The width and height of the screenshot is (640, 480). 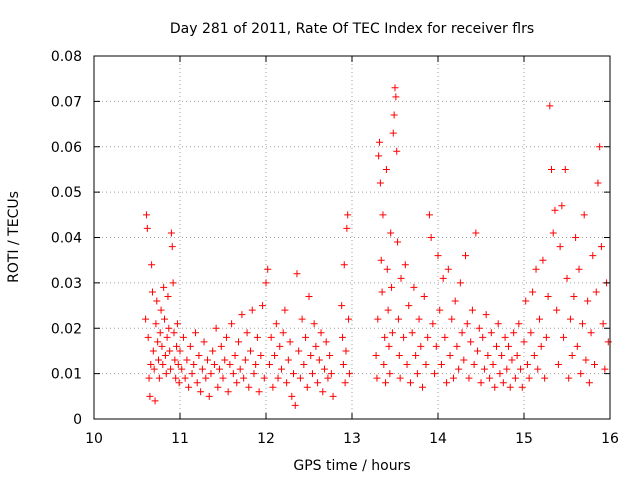 I want to click on y-tick-label: 0.06, so click(x=66, y=148).